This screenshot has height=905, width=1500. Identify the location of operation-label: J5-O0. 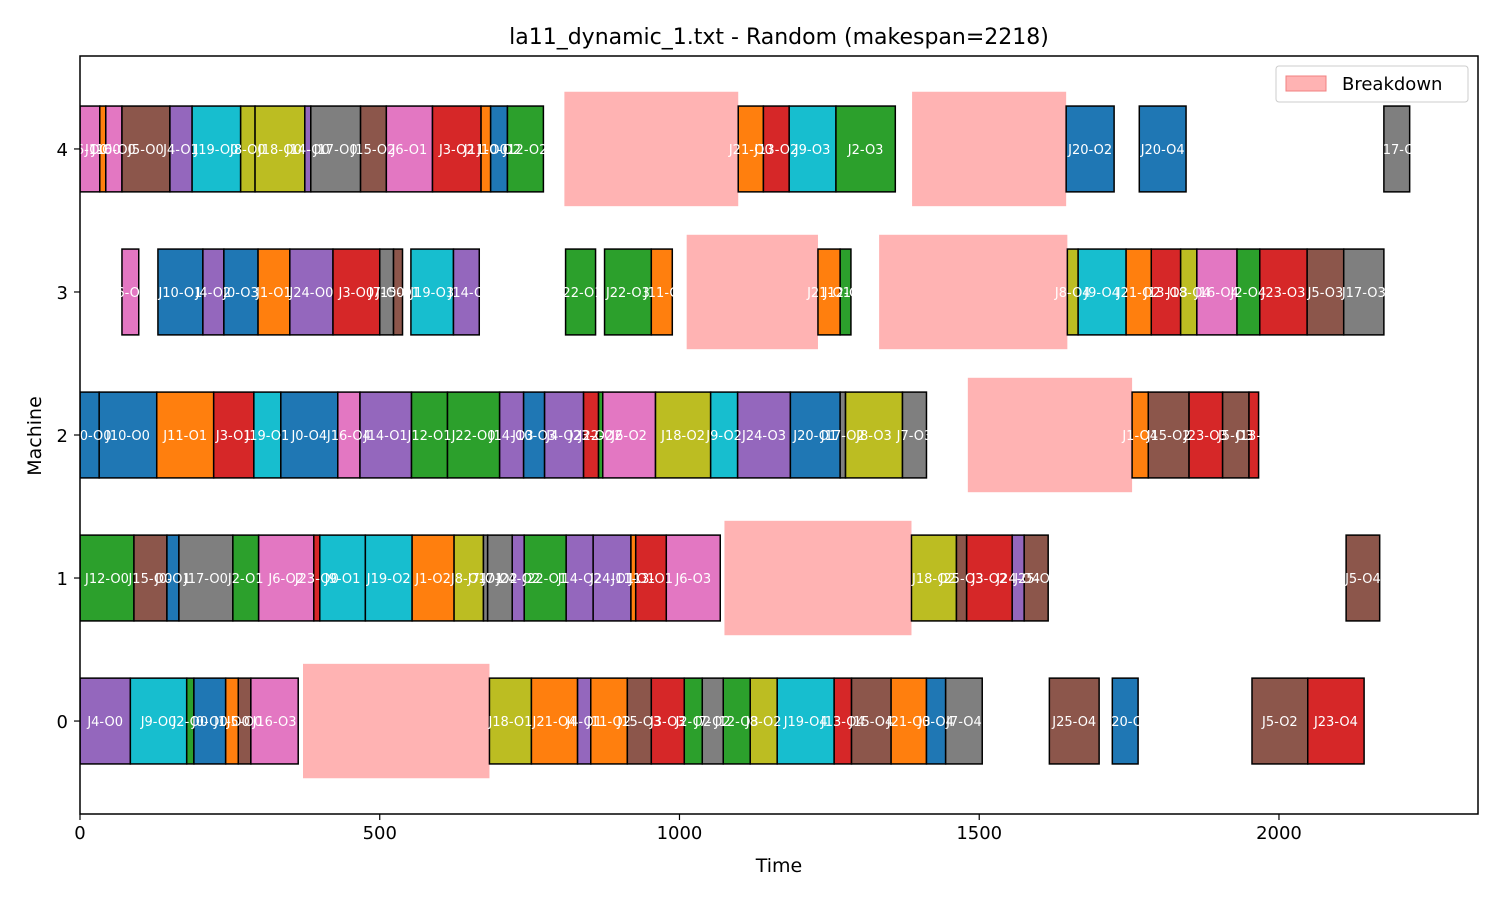
(145, 150).